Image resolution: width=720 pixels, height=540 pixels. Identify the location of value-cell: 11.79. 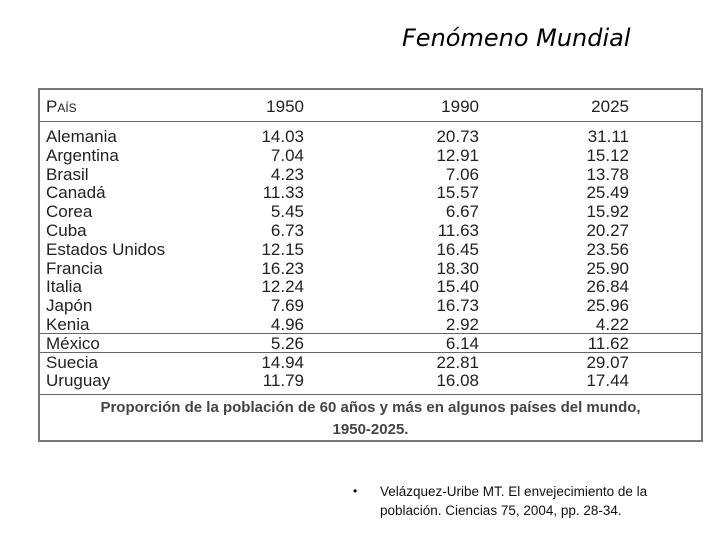
(283, 381).